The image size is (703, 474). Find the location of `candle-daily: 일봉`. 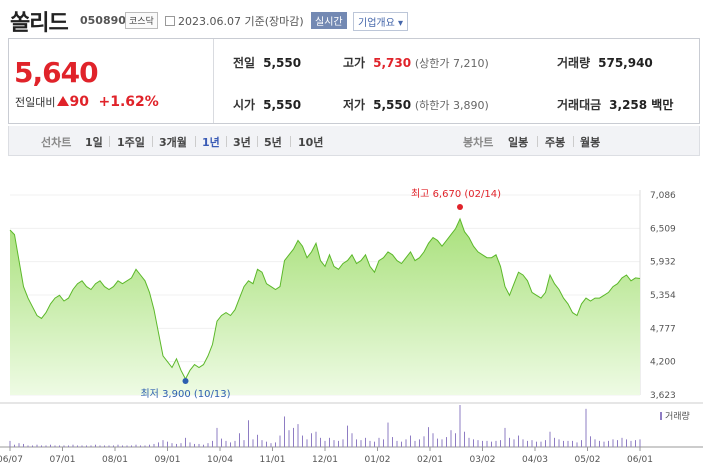

candle-daily: 일봉 is located at coordinates (518, 142).